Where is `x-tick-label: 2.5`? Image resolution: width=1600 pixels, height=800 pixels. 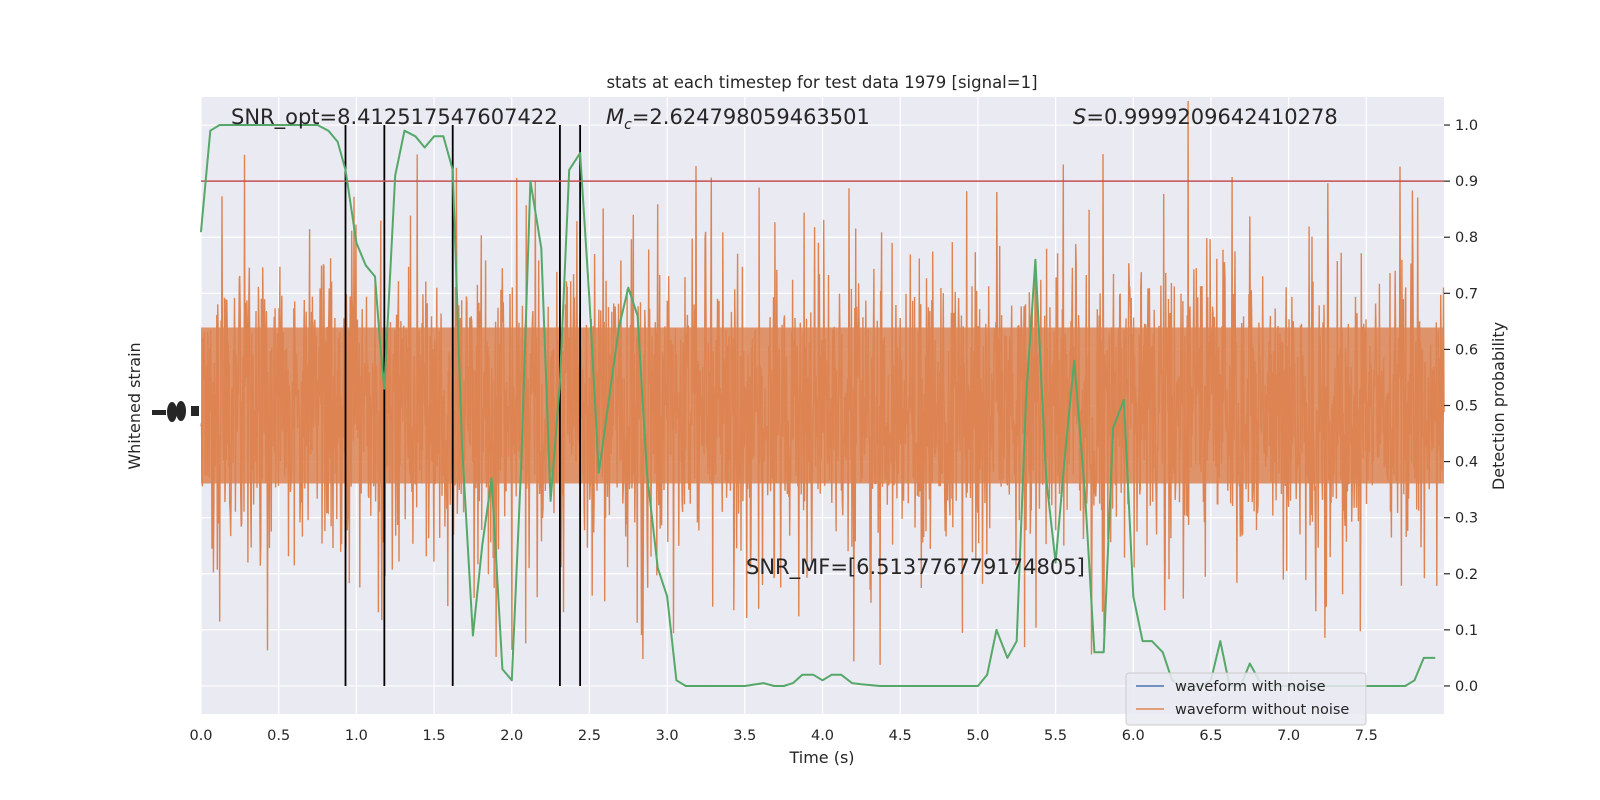 x-tick-label: 2.5 is located at coordinates (589, 736).